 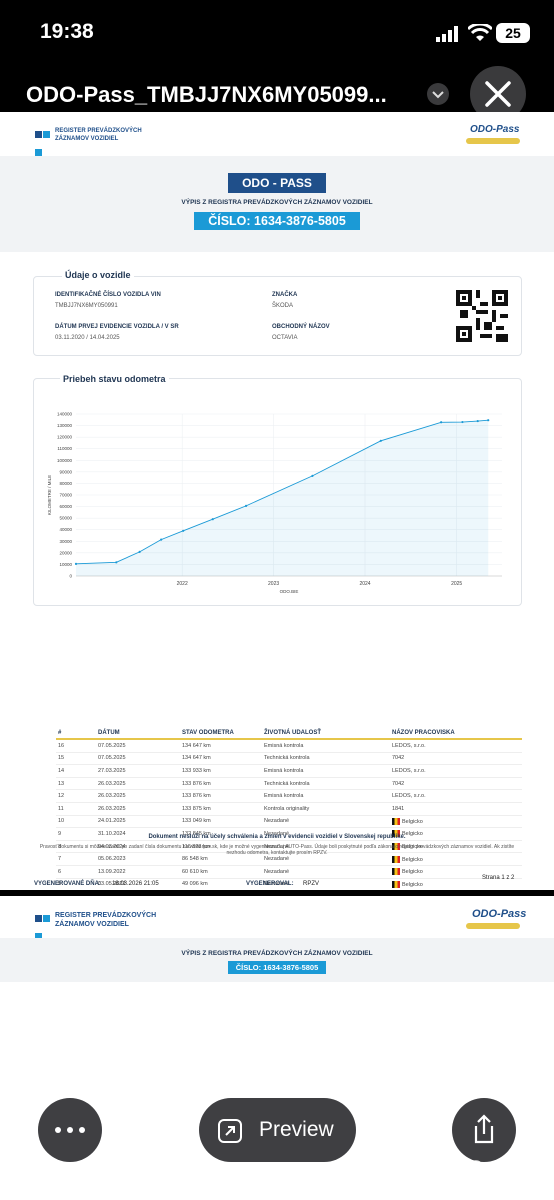 I want to click on table-cell: 15, so click(x=76, y=759).